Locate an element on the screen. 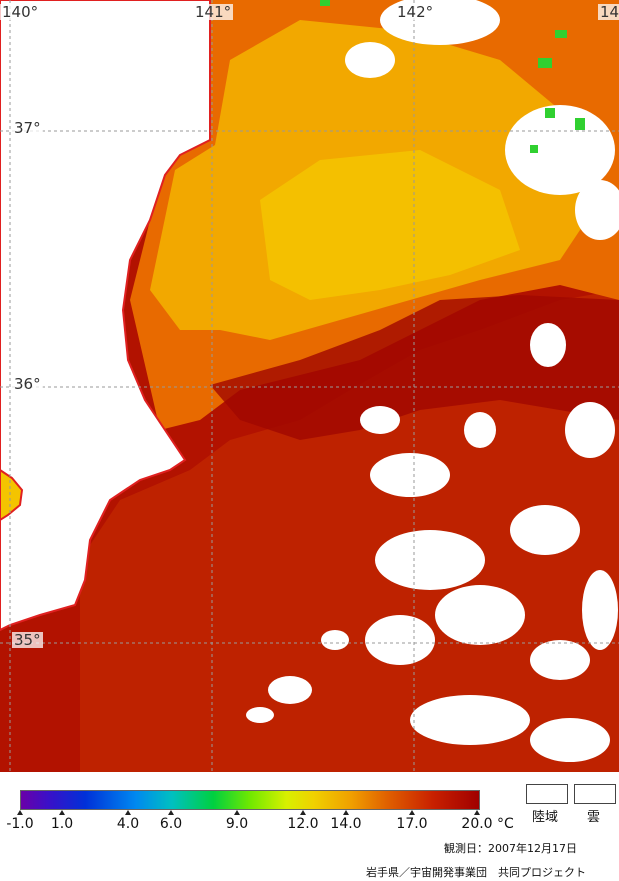  latitude-label-37: 37° is located at coordinates (27, 128).